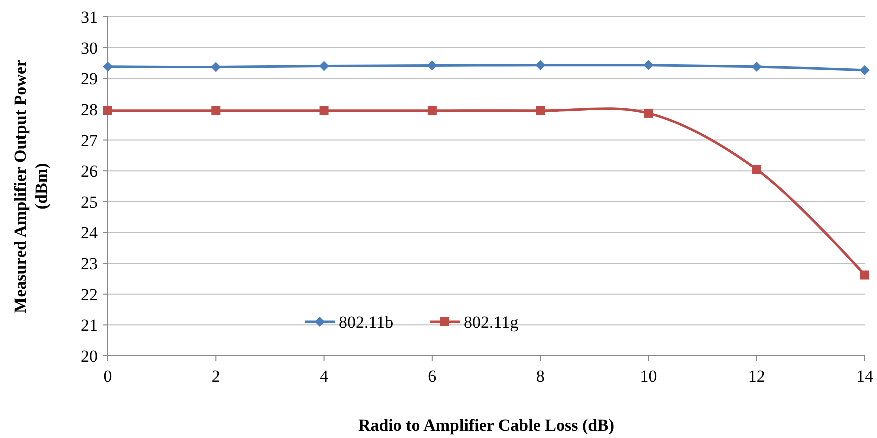 The width and height of the screenshot is (877, 438). Describe the element at coordinates (492, 322) in the screenshot. I see `legend-label: 802.11g` at that location.